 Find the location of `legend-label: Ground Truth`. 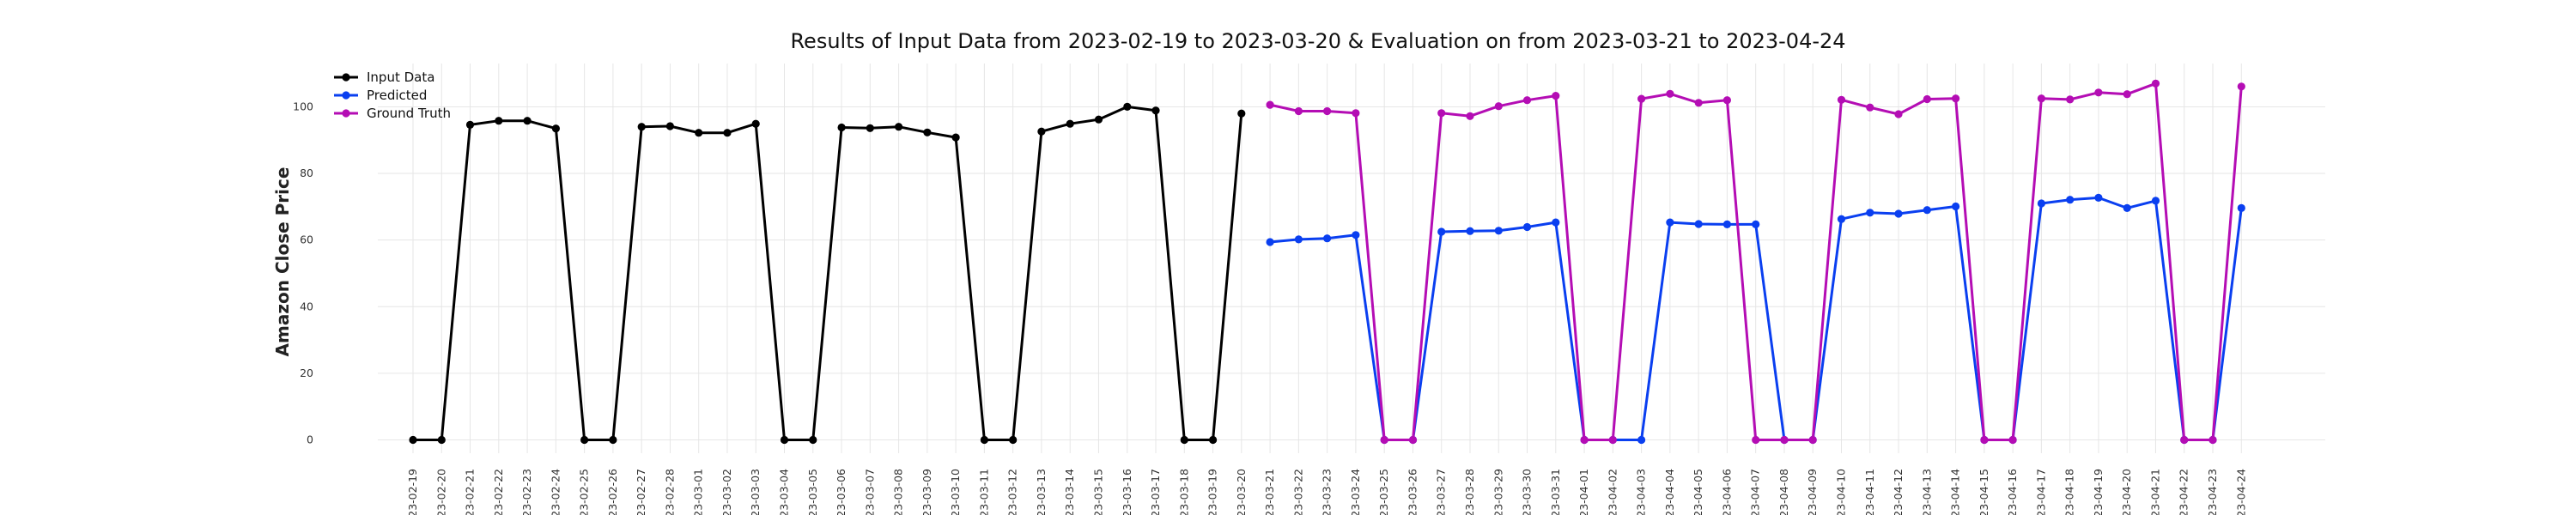

legend-label: Ground Truth is located at coordinates (409, 113).